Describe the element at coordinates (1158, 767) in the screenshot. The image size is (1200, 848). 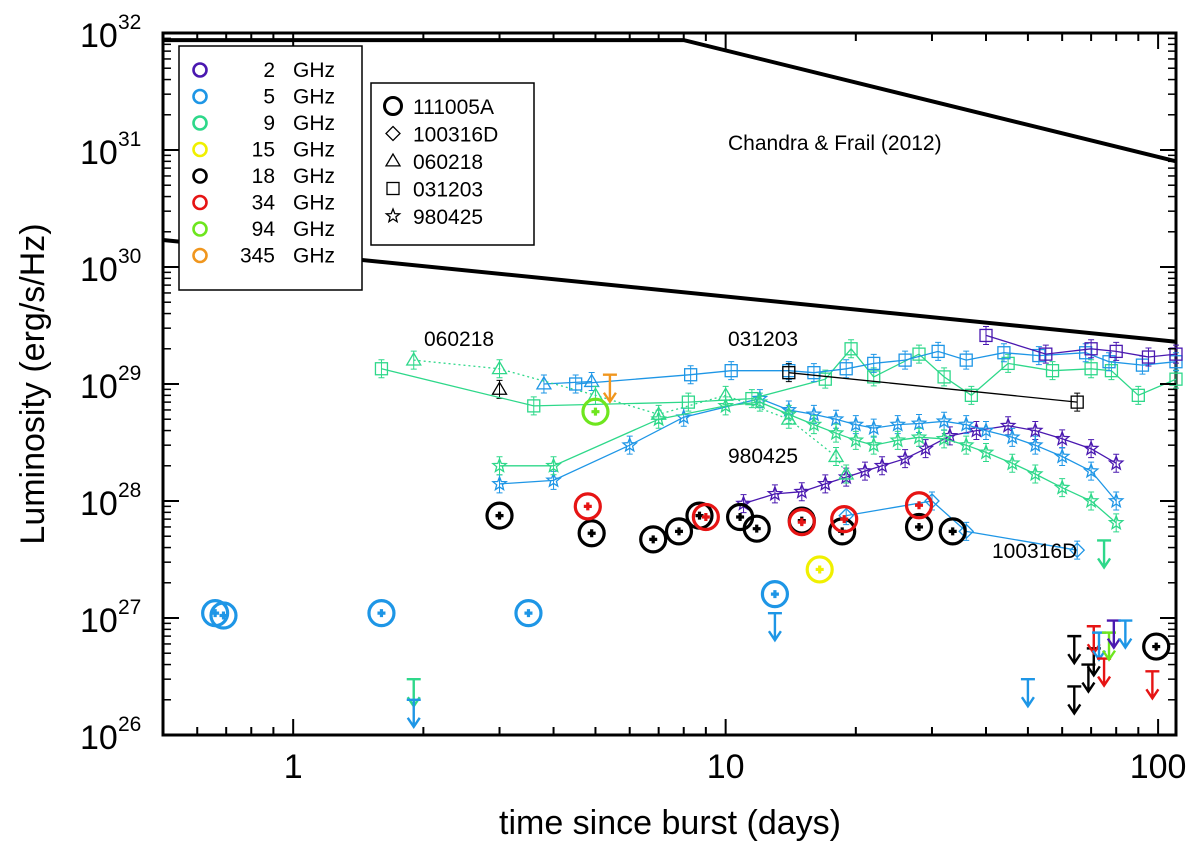
I see `x-tick-label: 100` at that location.